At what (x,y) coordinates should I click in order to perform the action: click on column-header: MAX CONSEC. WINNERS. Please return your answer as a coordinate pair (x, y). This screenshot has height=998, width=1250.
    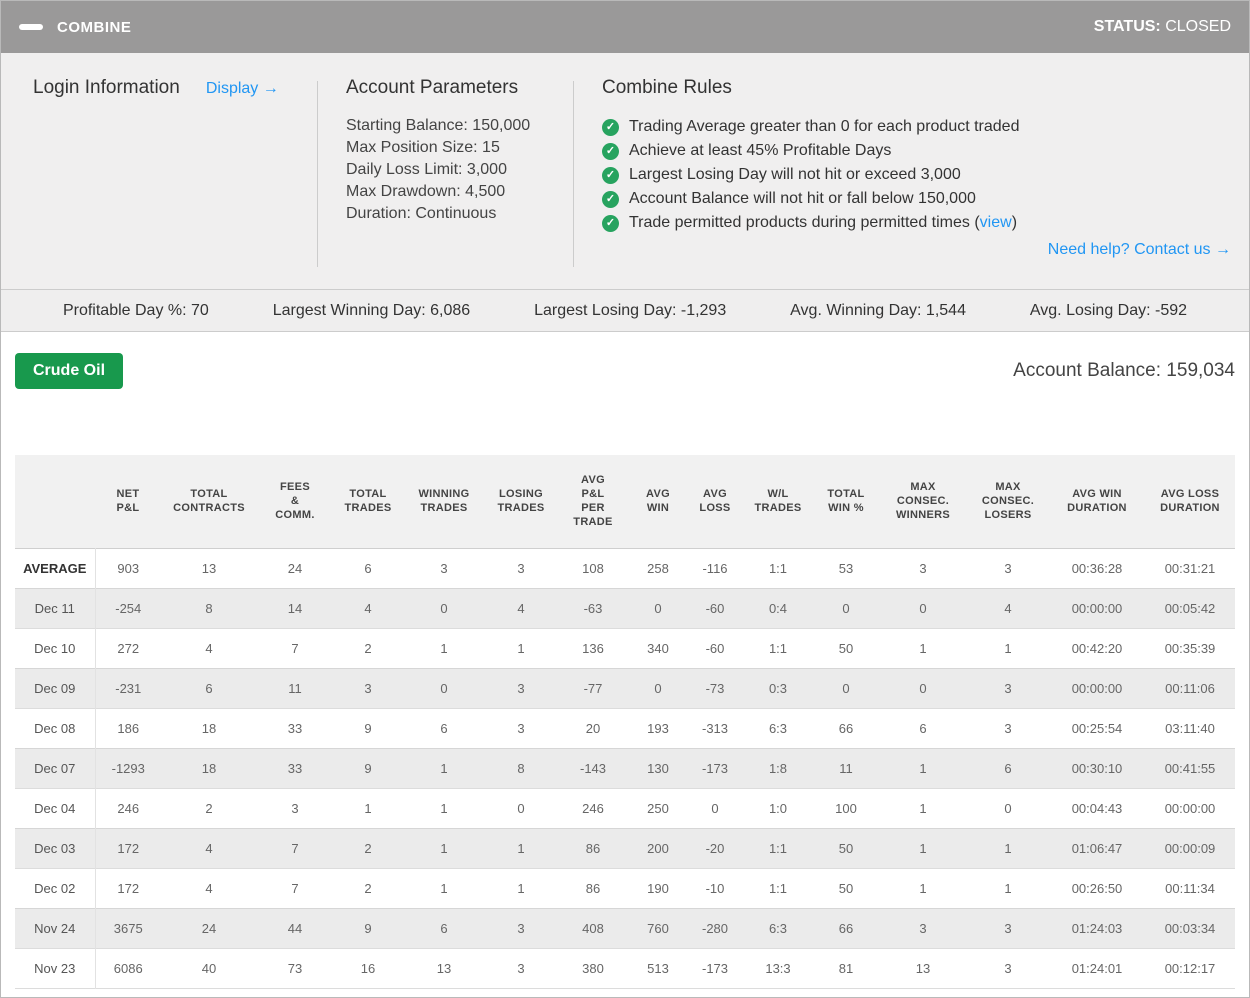
    Looking at the image, I should click on (923, 501).